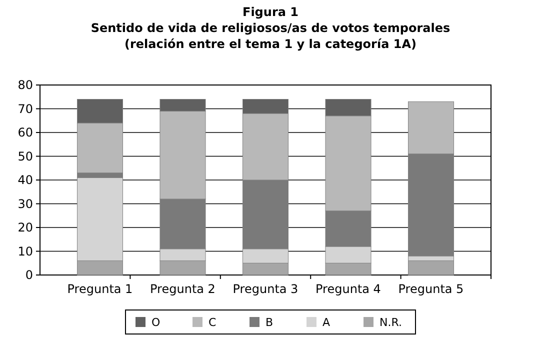 This screenshot has width=541, height=345. I want to click on chart-title: Figura 1, so click(270, 12).